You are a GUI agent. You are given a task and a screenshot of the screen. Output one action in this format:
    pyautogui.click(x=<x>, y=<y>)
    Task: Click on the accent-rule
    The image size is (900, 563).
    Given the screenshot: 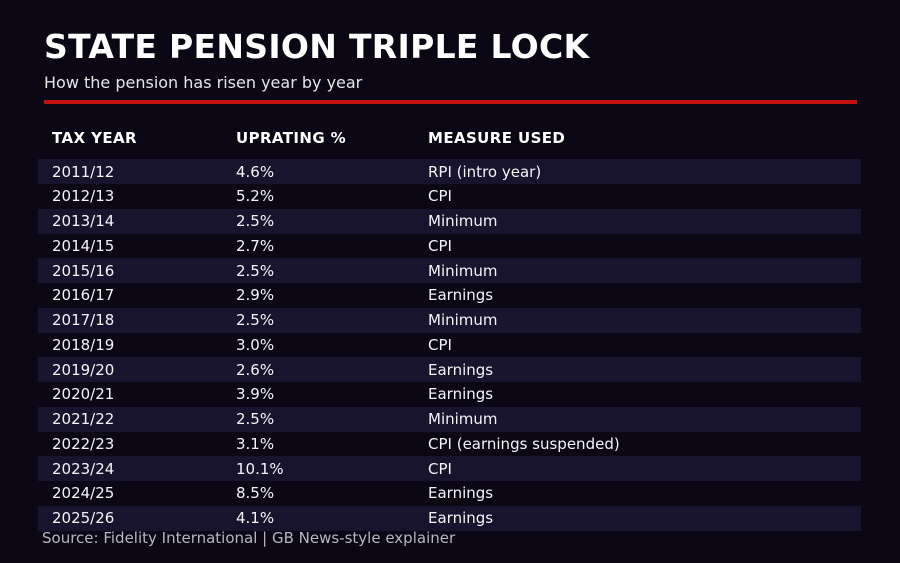 What is the action you would take?
    pyautogui.click(x=450, y=102)
    